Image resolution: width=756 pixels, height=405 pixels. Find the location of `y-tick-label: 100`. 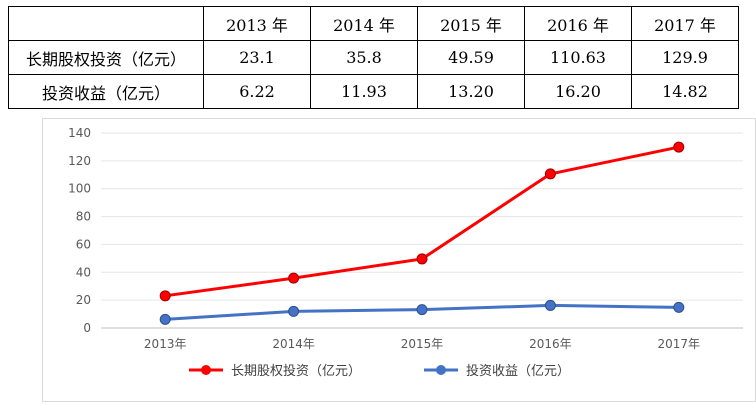

y-tick-label: 100 is located at coordinates (79, 189).